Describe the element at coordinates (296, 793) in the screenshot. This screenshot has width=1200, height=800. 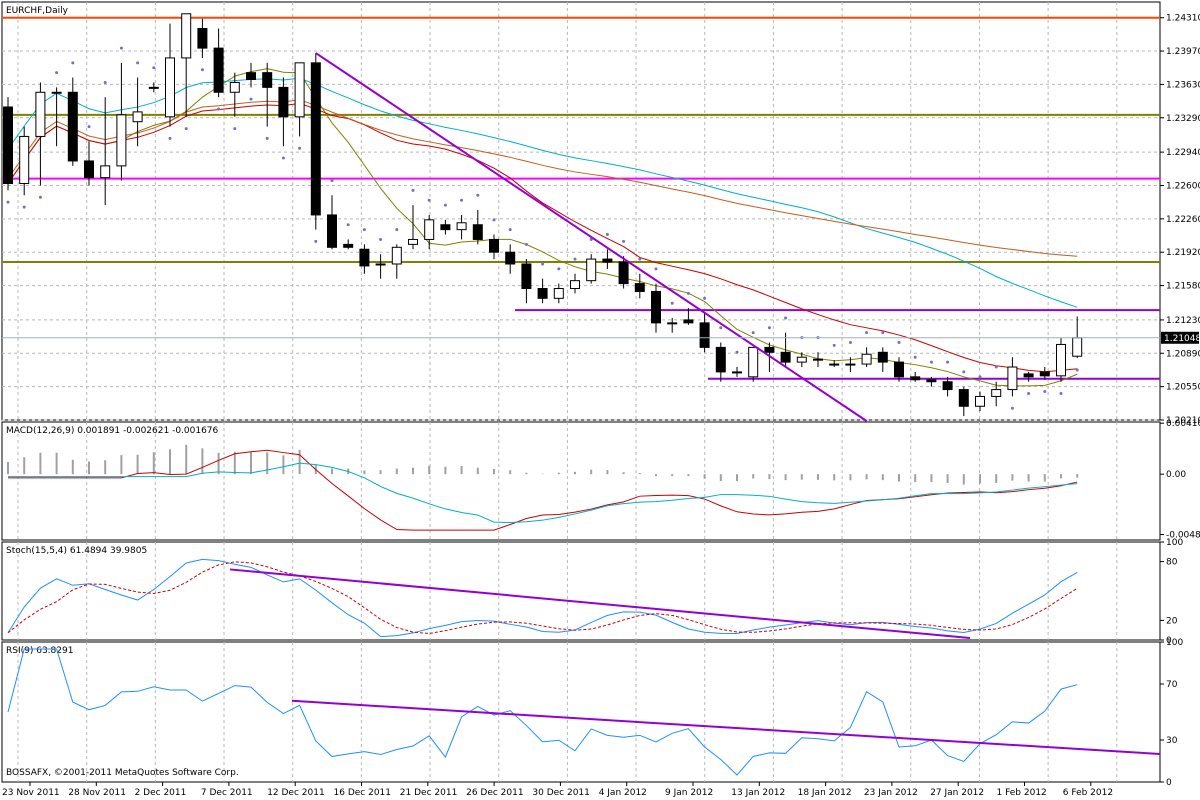
I see `x-tick-label: 12 Dec 2011` at that location.